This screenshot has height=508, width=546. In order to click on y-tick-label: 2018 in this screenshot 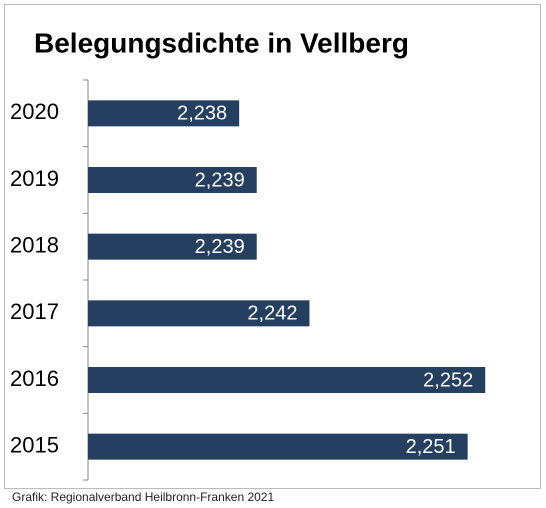, I will do `click(34, 244)`.